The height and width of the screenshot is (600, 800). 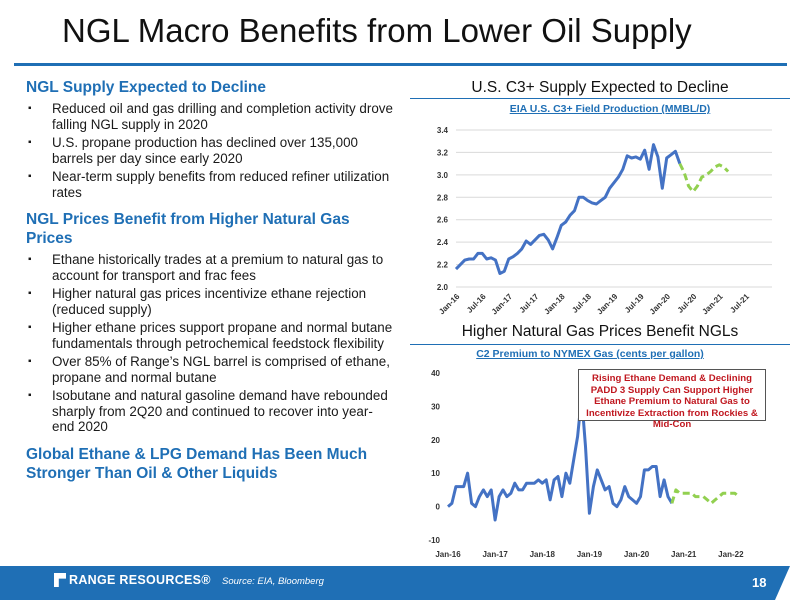 I want to click on x-tick-label: Jul-21, so click(x=739, y=303).